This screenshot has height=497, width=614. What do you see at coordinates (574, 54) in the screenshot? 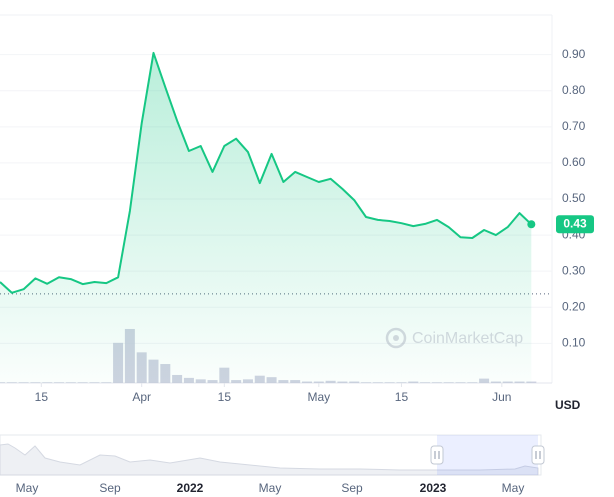
I see `y-tick-label: 0.90` at bounding box center [574, 54].